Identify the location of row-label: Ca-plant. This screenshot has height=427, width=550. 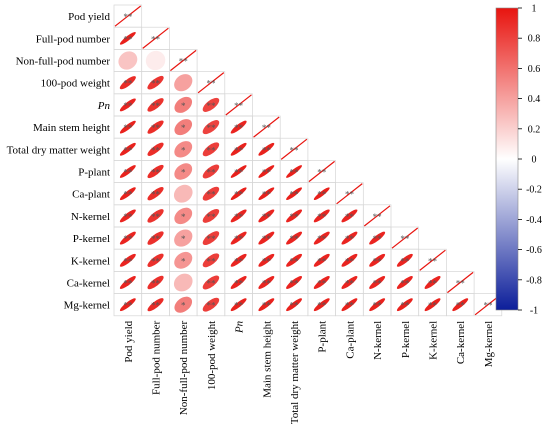
(91, 195).